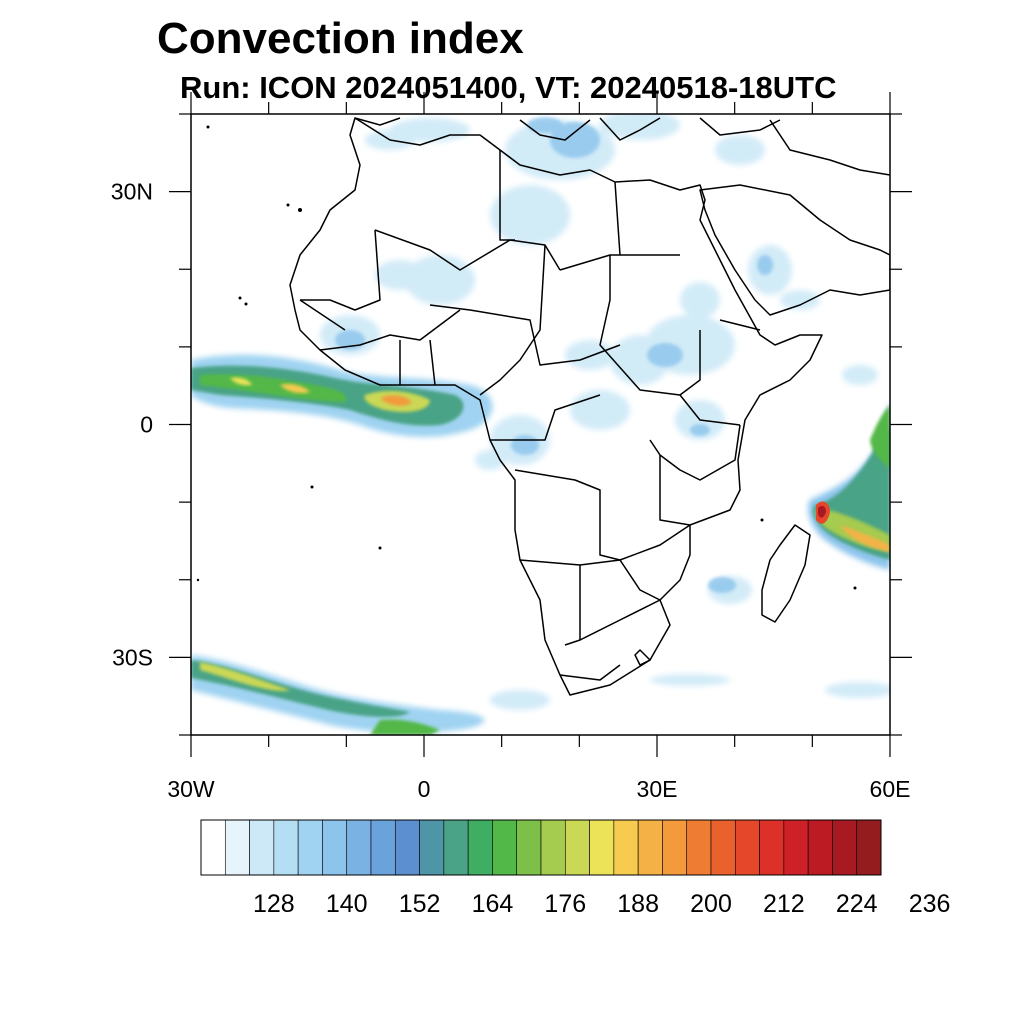  I want to click on y-tick-label: 30N, so click(132, 192).